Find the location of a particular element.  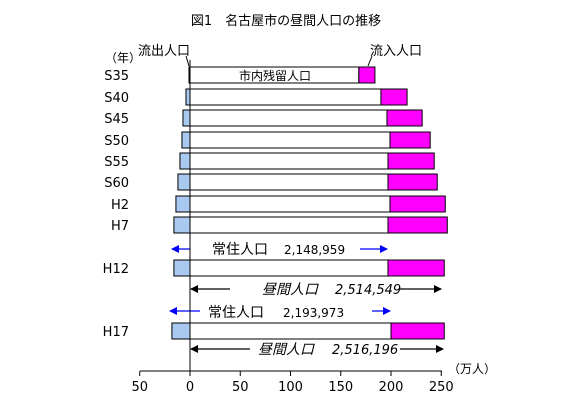

bar-outflow-s40 is located at coordinates (188, 97).